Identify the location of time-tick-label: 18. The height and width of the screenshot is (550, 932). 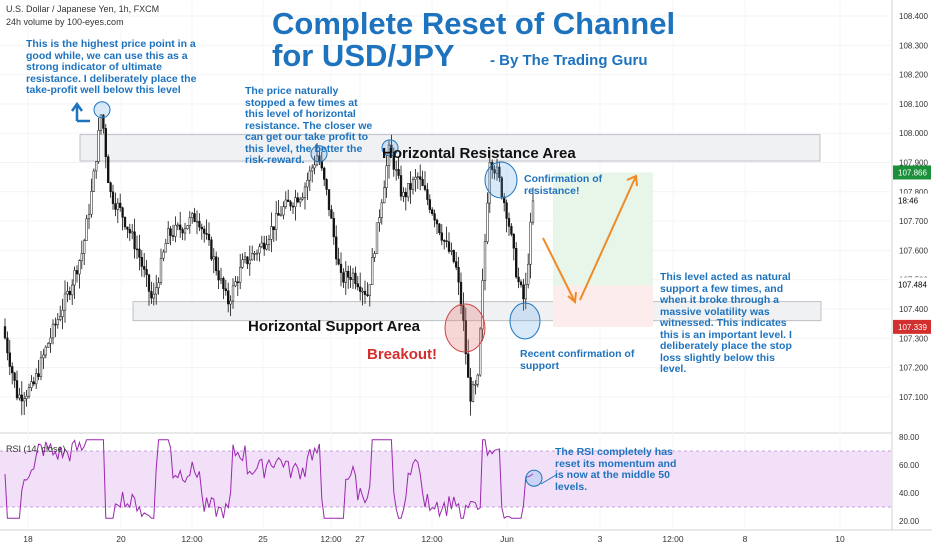
(28, 539).